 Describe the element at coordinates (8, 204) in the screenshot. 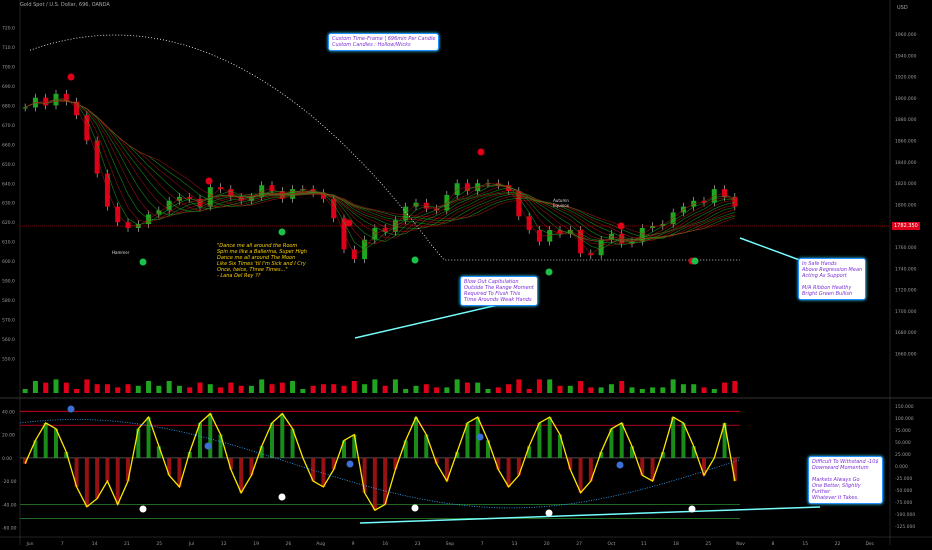

I see `left-tick-label: 630.0` at that location.